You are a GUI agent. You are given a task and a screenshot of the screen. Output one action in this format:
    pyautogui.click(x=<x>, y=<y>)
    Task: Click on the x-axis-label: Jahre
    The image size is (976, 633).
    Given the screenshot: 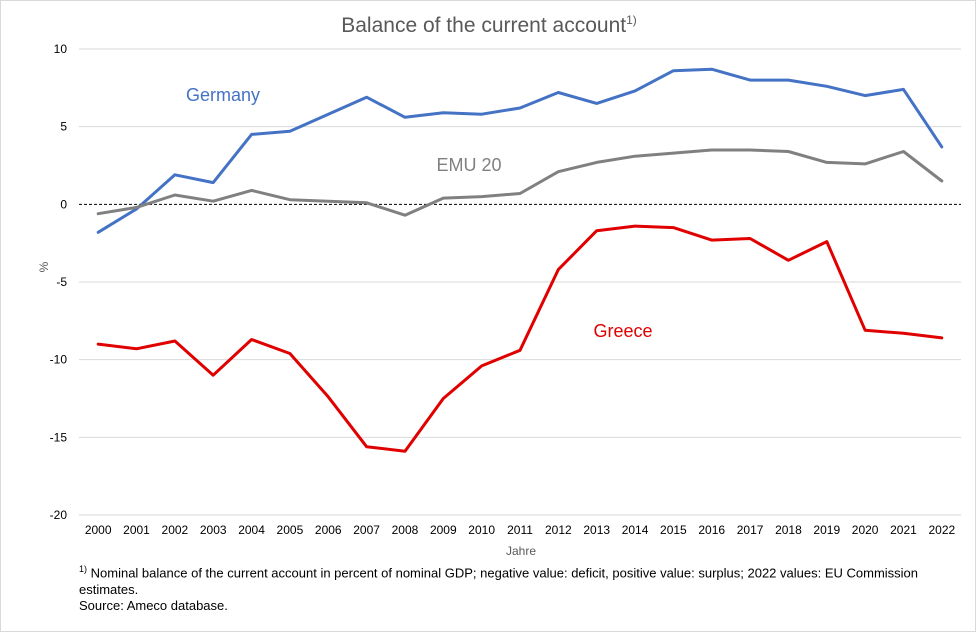 What is the action you would take?
    pyautogui.click(x=521, y=551)
    